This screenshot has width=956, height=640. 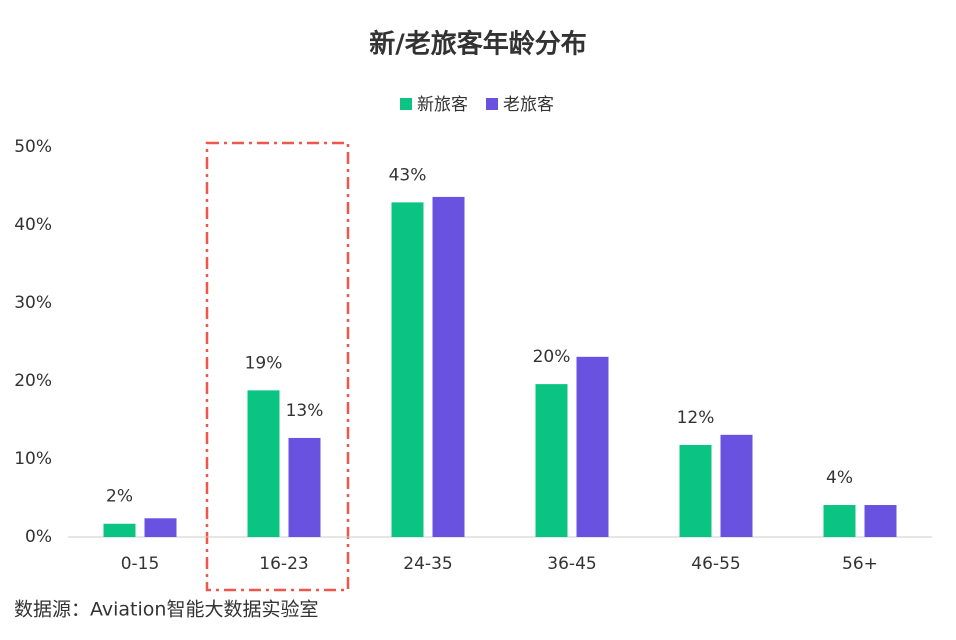 What do you see at coordinates (305, 411) in the screenshot?
I see `value-label: 13%` at bounding box center [305, 411].